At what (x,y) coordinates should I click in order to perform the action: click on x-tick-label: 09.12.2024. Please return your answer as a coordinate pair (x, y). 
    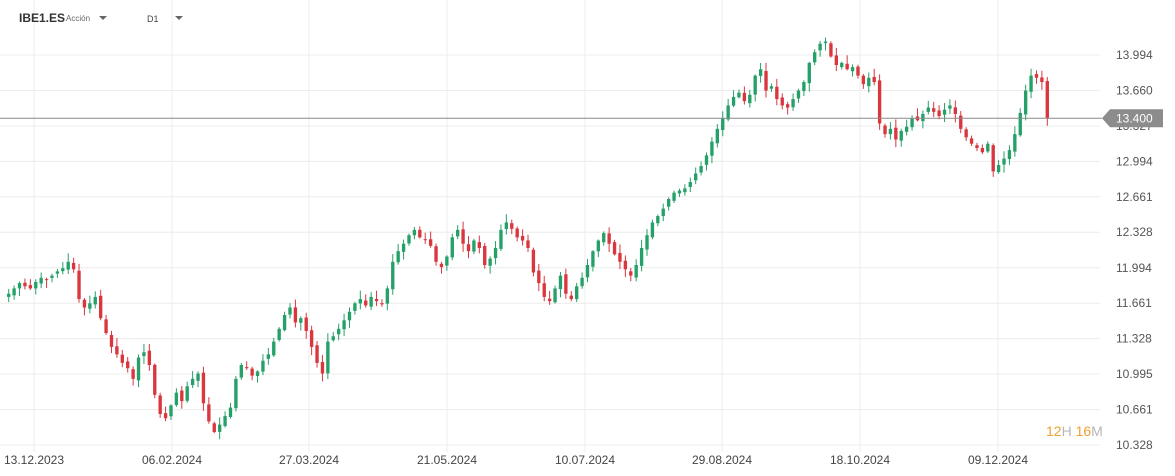
    Looking at the image, I should click on (998, 460).